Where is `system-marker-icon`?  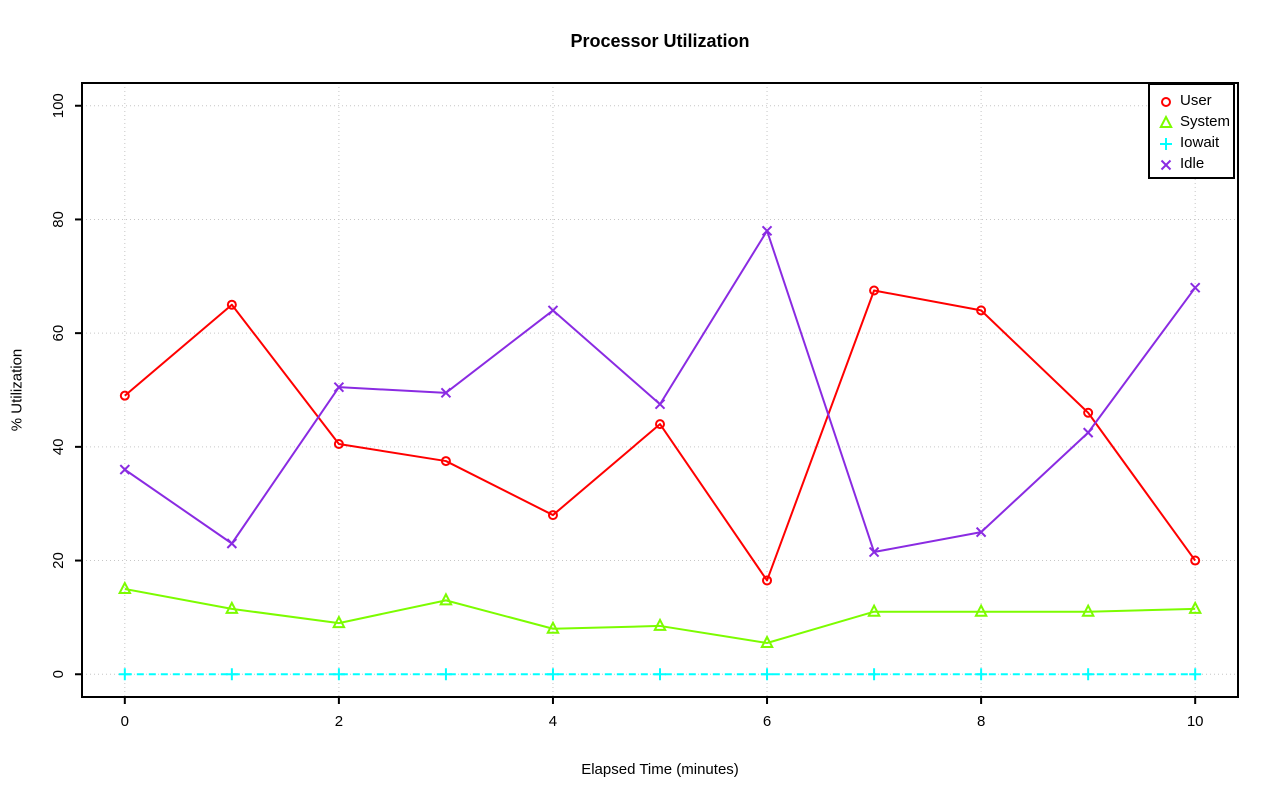 system-marker-icon is located at coordinates (1166, 122).